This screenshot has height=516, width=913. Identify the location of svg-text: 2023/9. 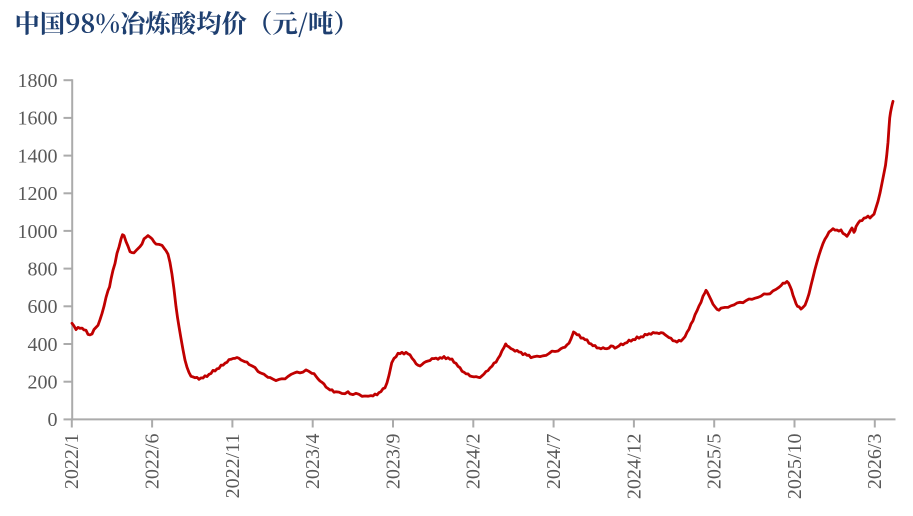
(393, 462).